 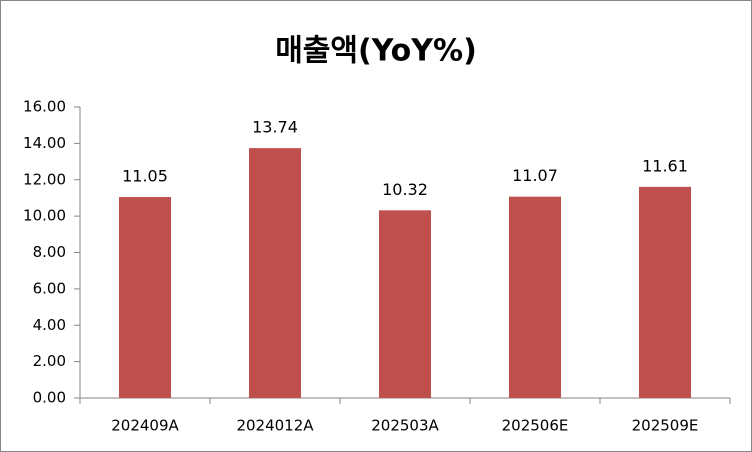 What do you see at coordinates (665, 165) in the screenshot?
I see `value-label: 11.61` at bounding box center [665, 165].